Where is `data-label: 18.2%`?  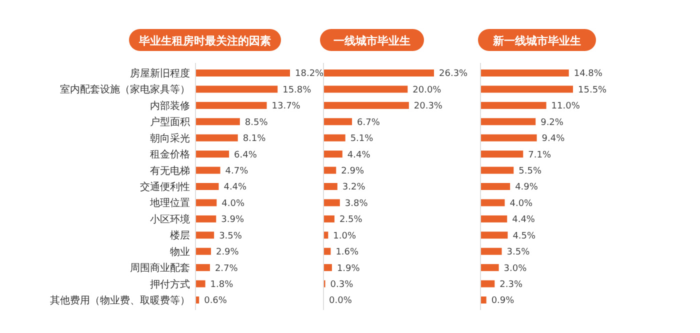
data-label: 18.2% is located at coordinates (309, 74).